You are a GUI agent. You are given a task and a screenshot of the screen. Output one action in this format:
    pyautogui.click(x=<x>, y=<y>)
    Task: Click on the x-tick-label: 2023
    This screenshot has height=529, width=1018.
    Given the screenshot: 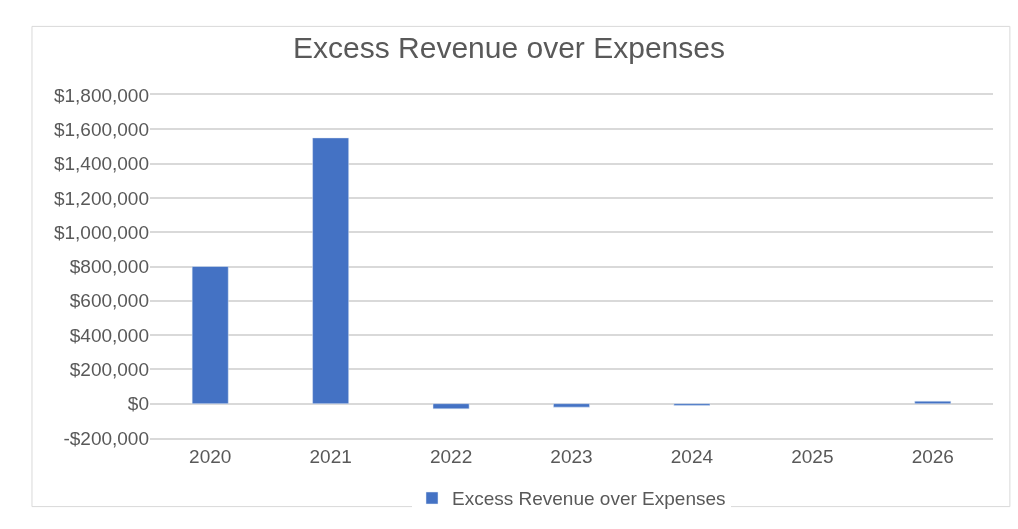 What is the action you would take?
    pyautogui.click(x=571, y=456)
    